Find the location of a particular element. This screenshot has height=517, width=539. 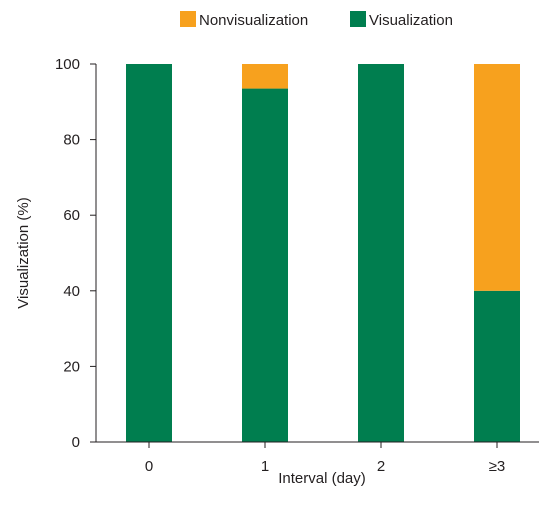

y-tick-label: 80 is located at coordinates (71, 140).